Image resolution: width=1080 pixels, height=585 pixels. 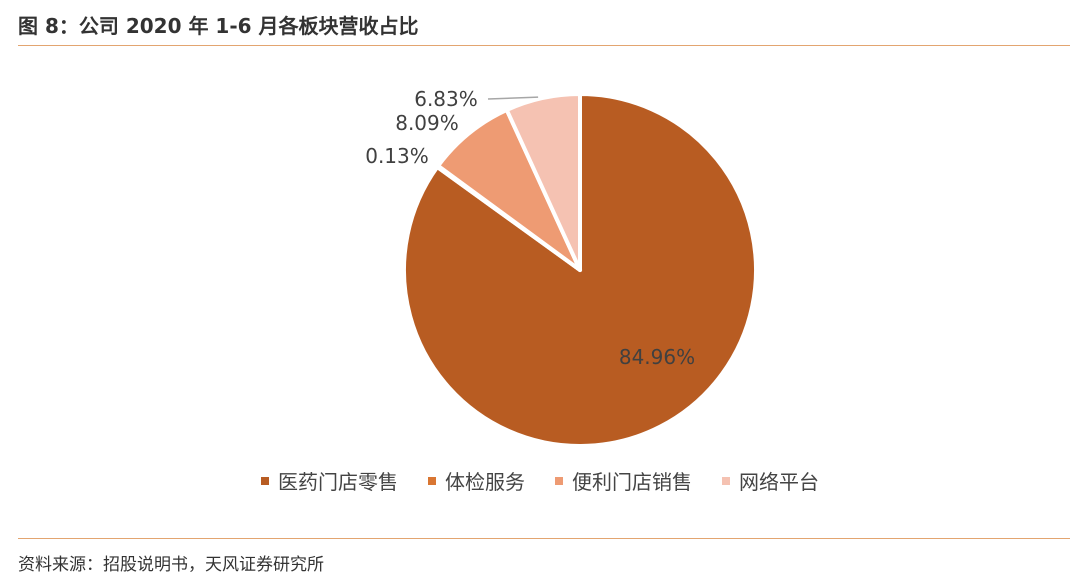 I want to click on legend-item-3: 便利门店销售, so click(x=623, y=480).